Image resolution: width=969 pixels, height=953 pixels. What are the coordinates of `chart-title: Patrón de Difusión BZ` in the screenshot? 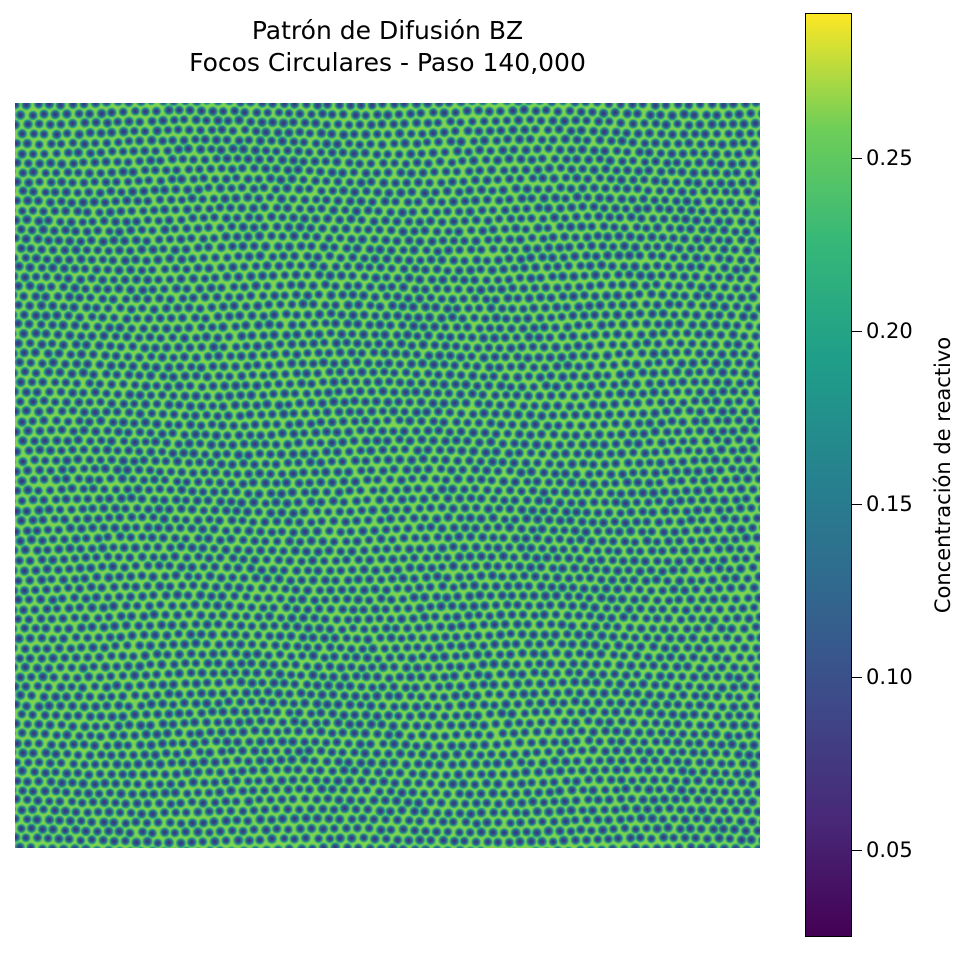 It's located at (387, 30).